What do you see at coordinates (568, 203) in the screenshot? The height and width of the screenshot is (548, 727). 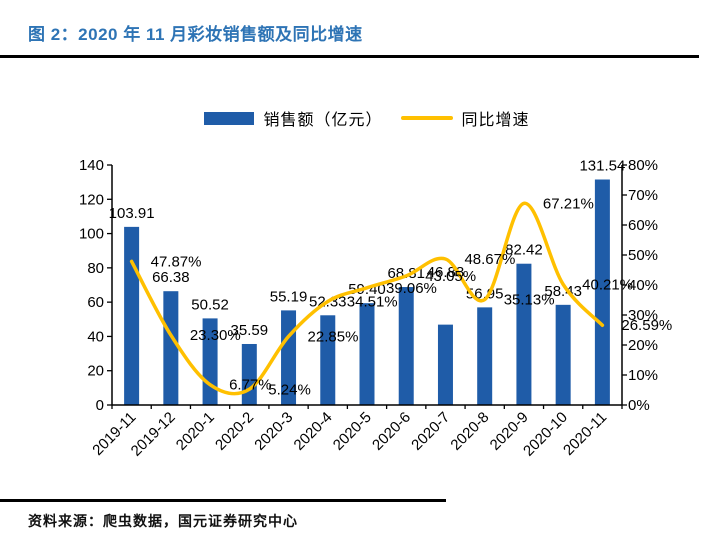 I see `line-value-label: 67.21%` at bounding box center [568, 203].